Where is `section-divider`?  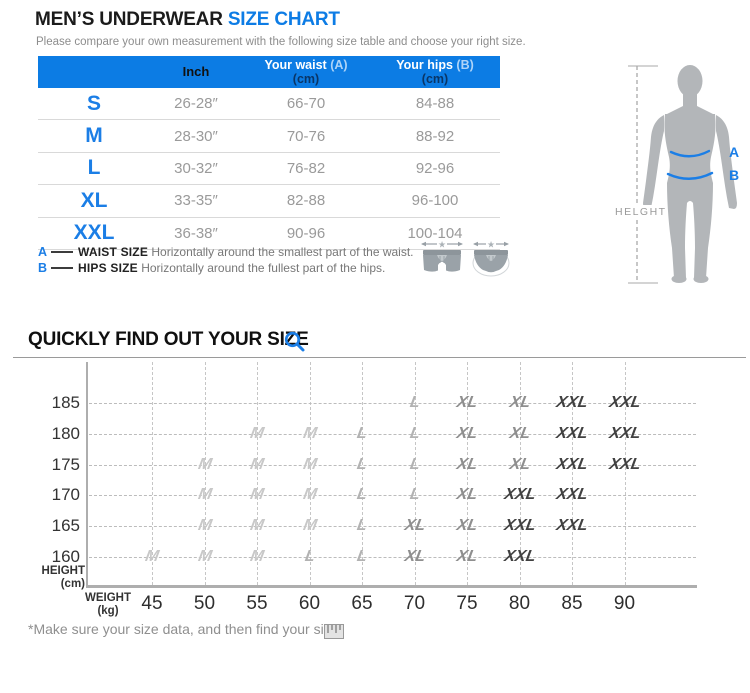 section-divider is located at coordinates (379, 357).